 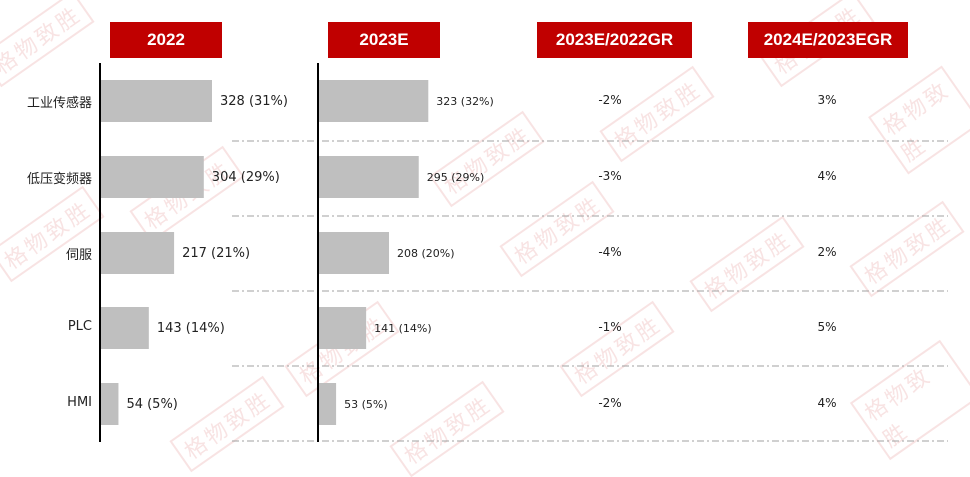 What do you see at coordinates (366, 404) in the screenshot?
I see `data-label-2023e: 53 (5%)` at bounding box center [366, 404].